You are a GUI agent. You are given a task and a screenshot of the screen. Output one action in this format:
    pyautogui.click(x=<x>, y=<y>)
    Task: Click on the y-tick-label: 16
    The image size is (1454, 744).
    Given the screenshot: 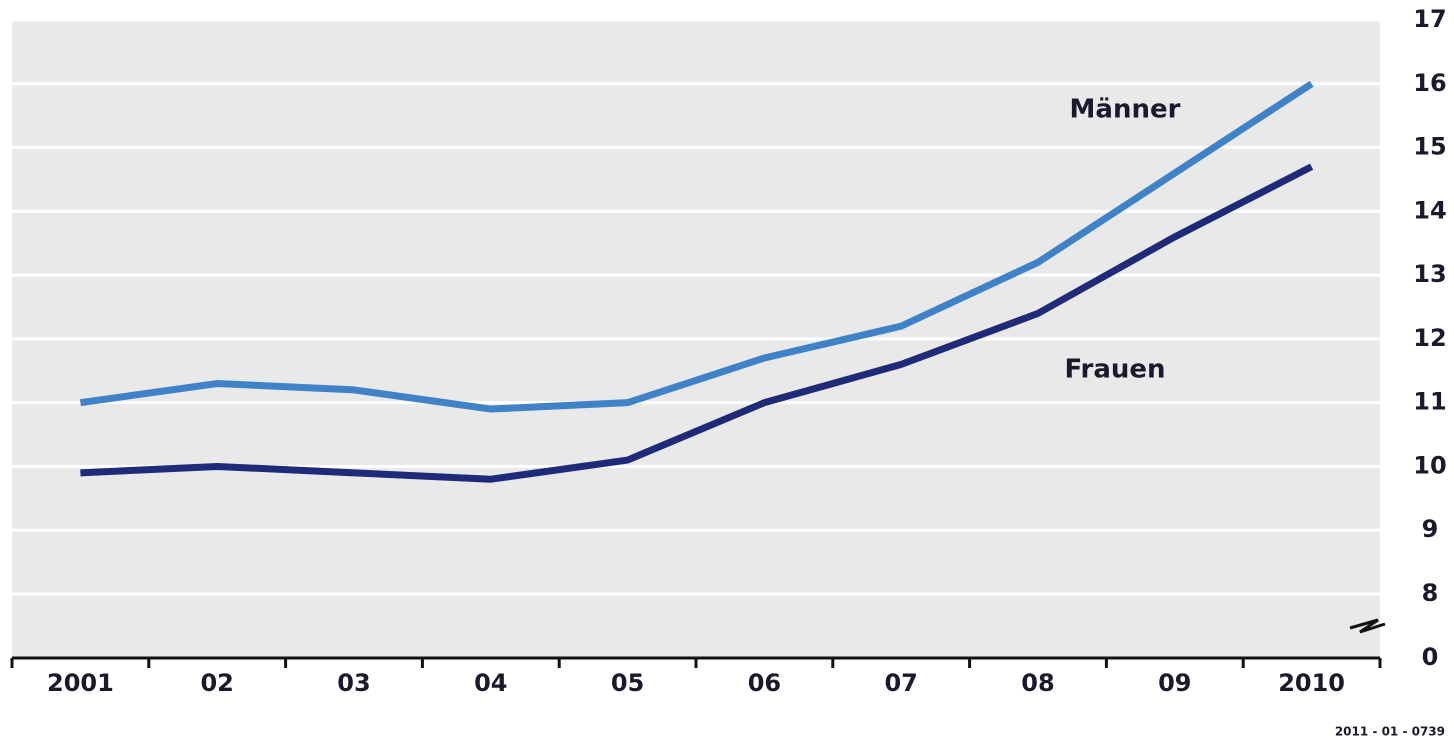 What is the action you would take?
    pyautogui.click(x=1429, y=83)
    